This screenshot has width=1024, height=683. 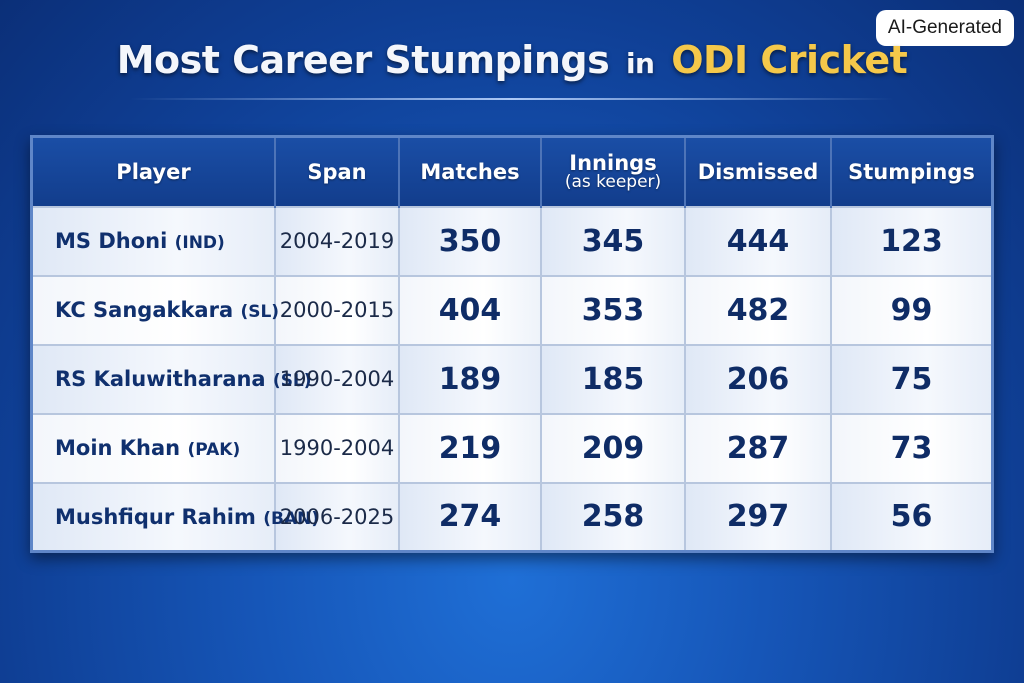 What do you see at coordinates (154, 172) in the screenshot?
I see `header-player: Player` at bounding box center [154, 172].